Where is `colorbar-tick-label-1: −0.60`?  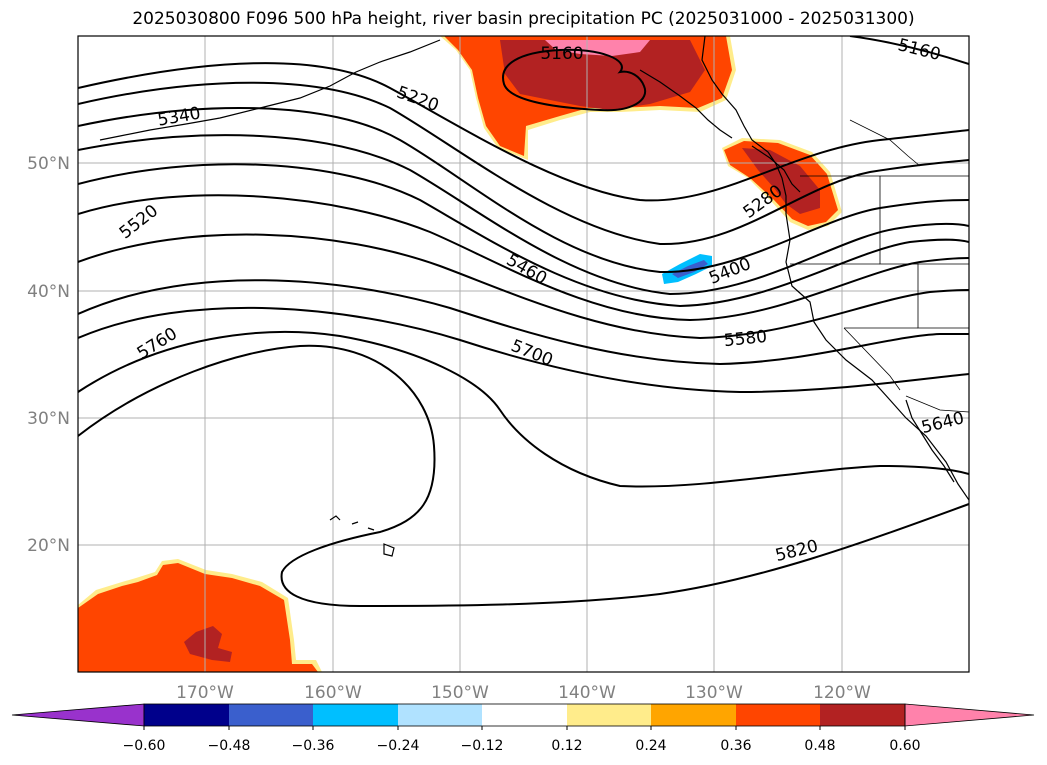
colorbar-tick-label-1: −0.60 is located at coordinates (144, 746).